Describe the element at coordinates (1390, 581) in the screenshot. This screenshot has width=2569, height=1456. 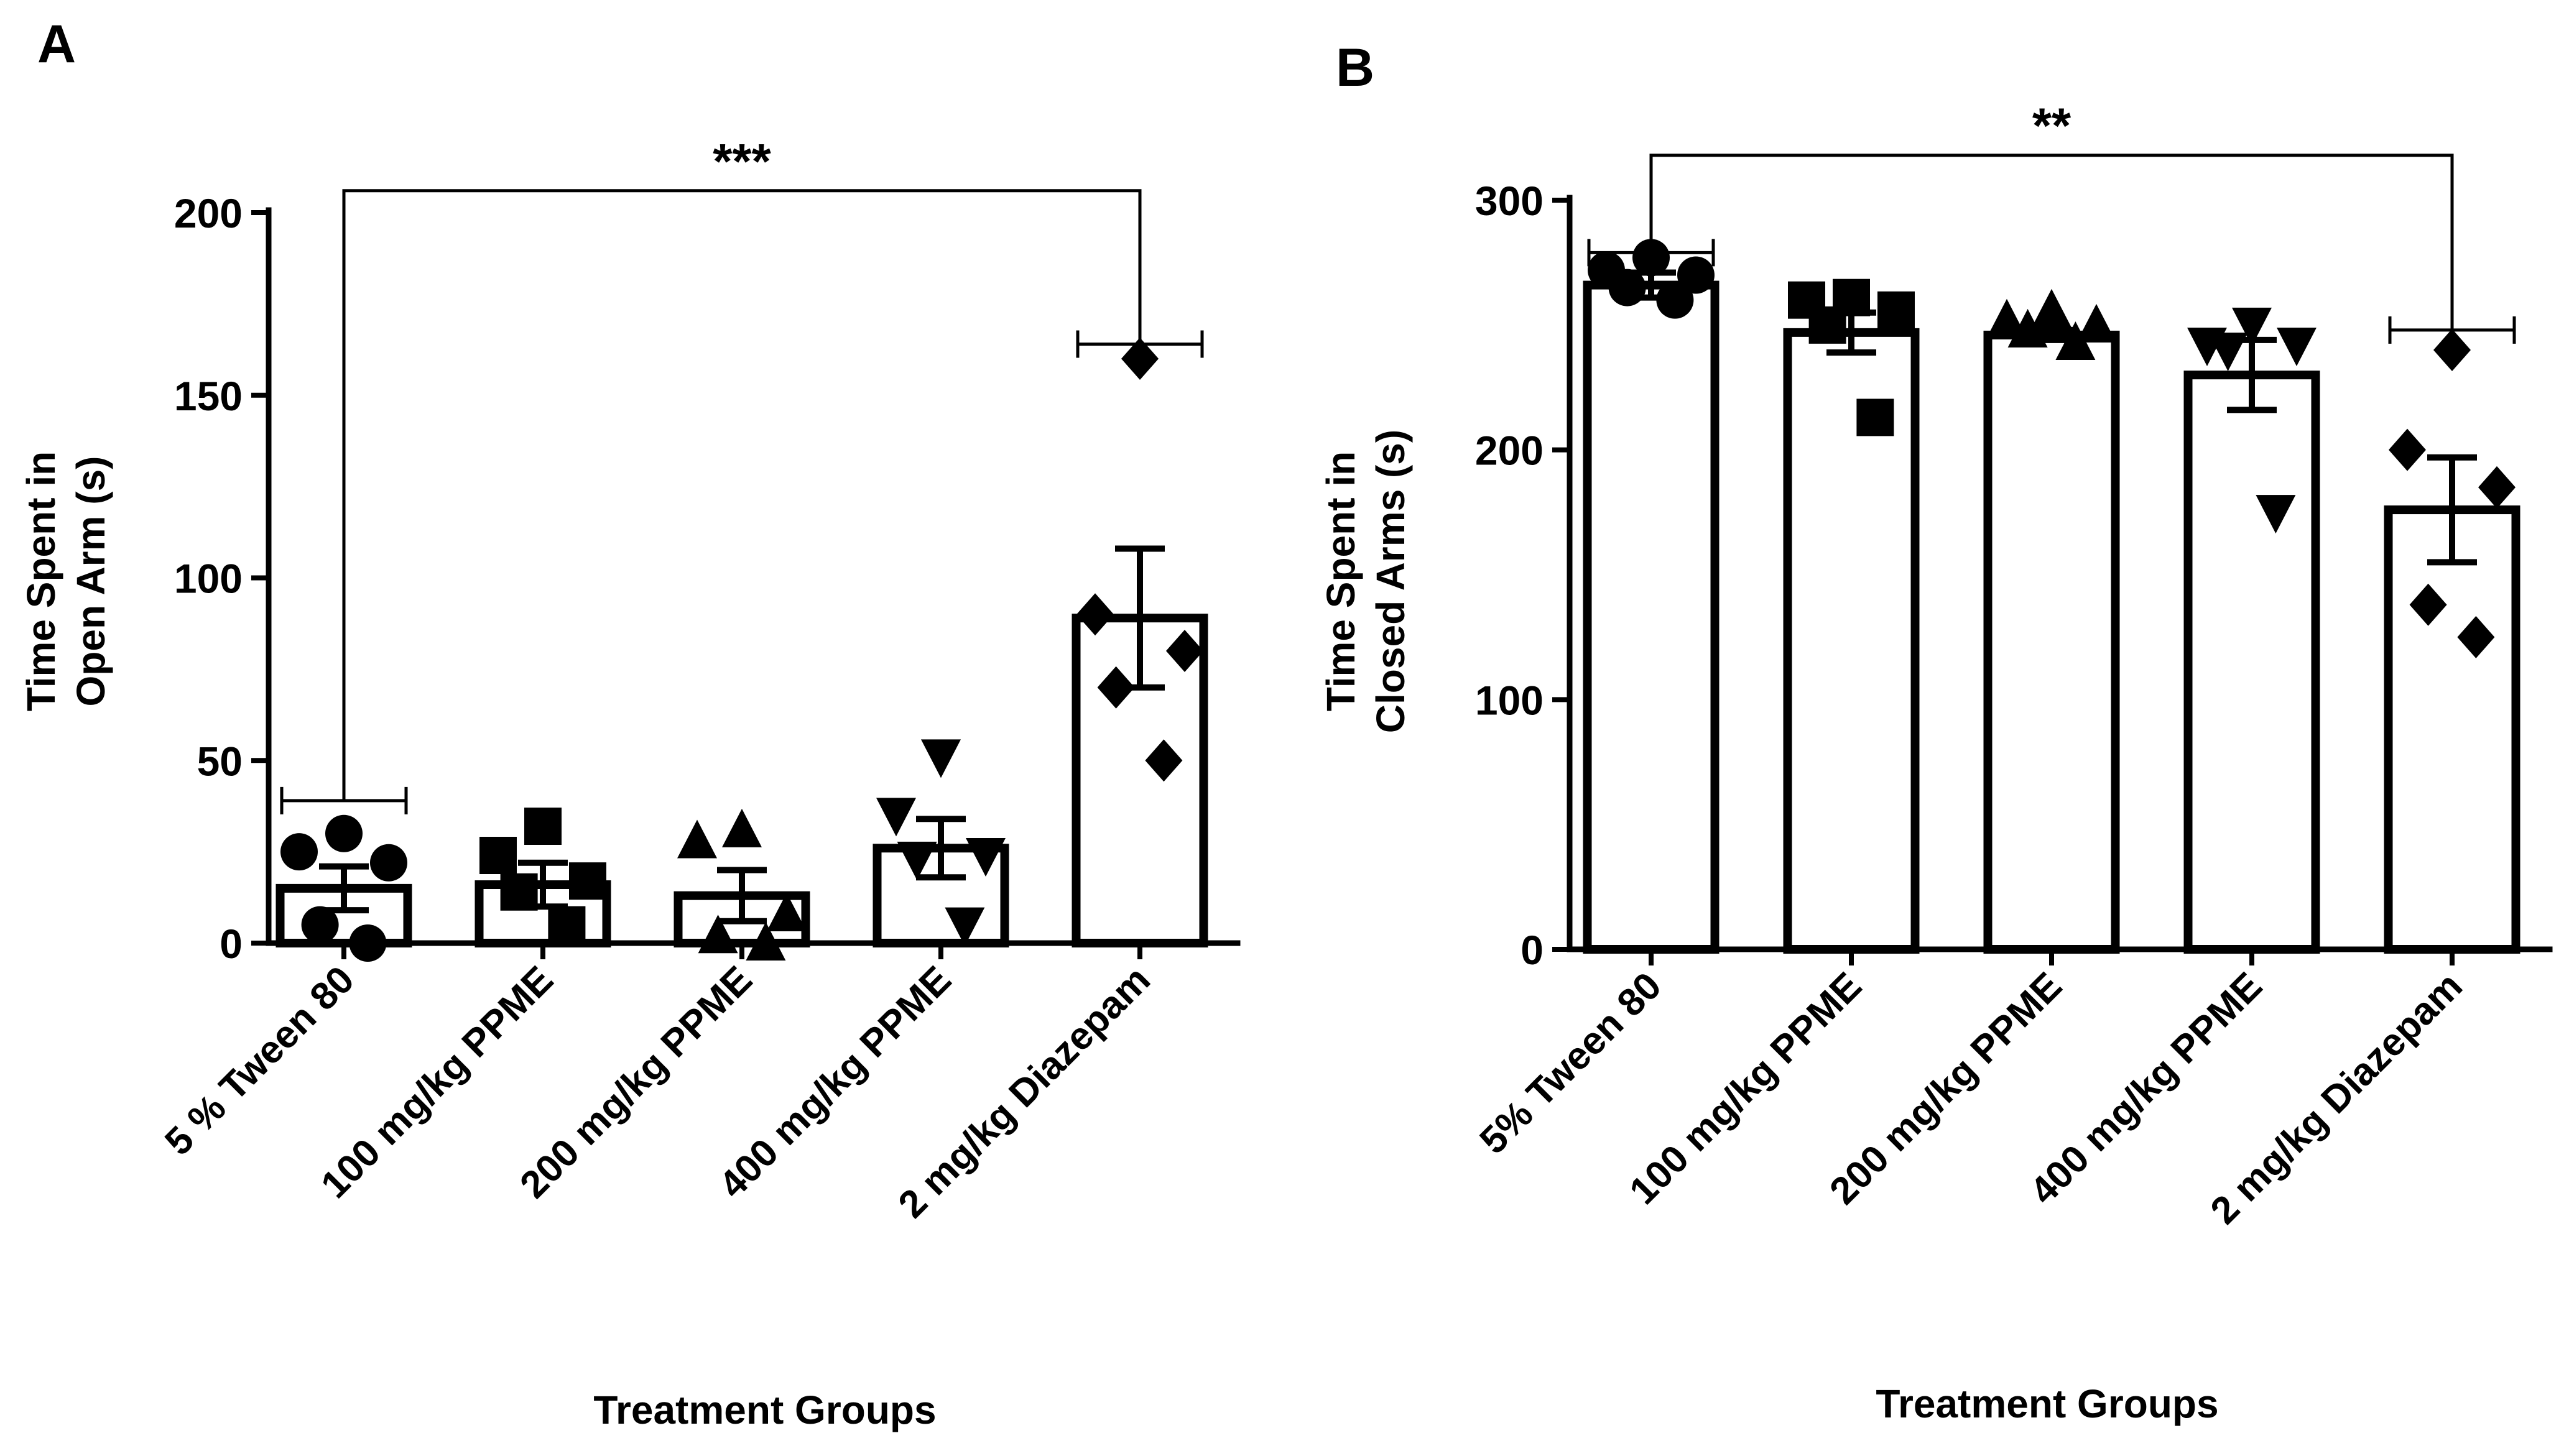
I see `panel-b-ylabel-line2: Closed Arms (s)` at that location.